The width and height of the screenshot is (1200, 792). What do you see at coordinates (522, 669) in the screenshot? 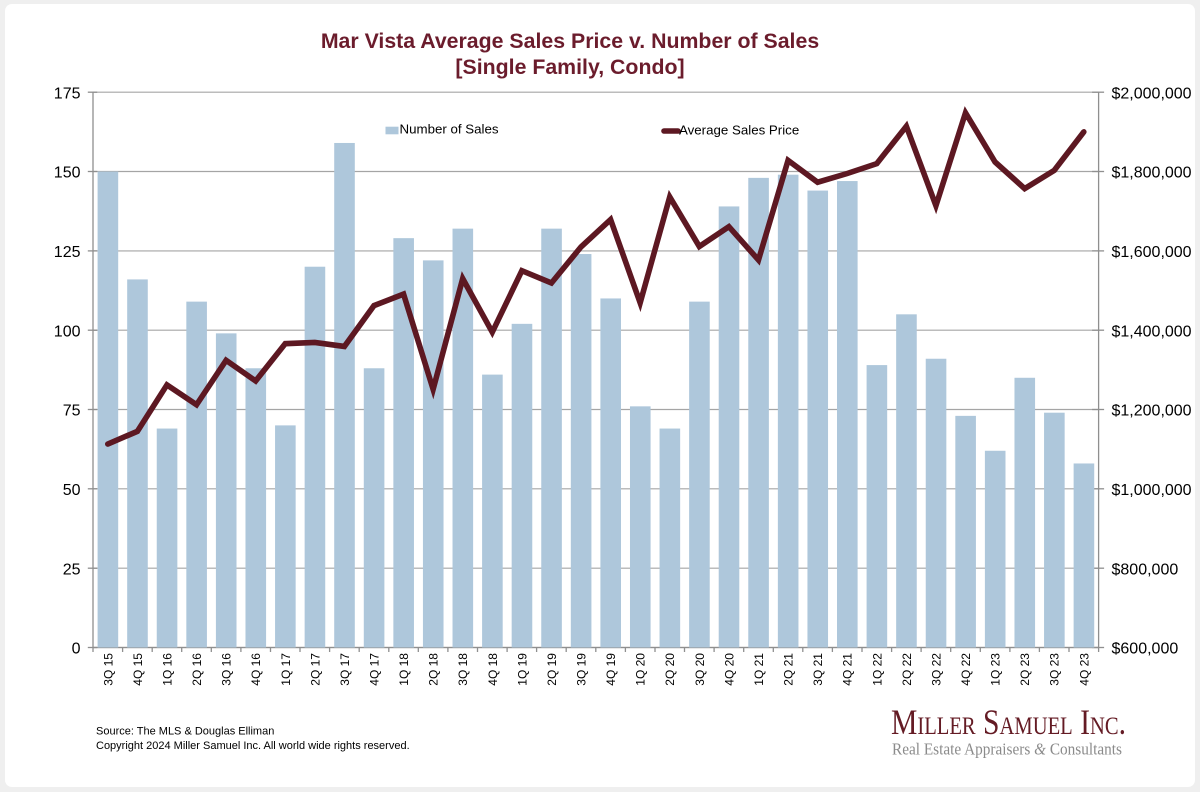
I see `svg-text: 1Q 19` at bounding box center [522, 669].